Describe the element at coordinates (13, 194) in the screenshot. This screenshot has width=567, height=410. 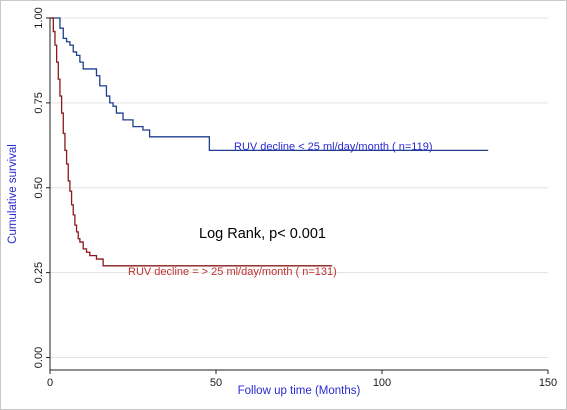
I see `y-axis-title: Cumulative survival` at that location.